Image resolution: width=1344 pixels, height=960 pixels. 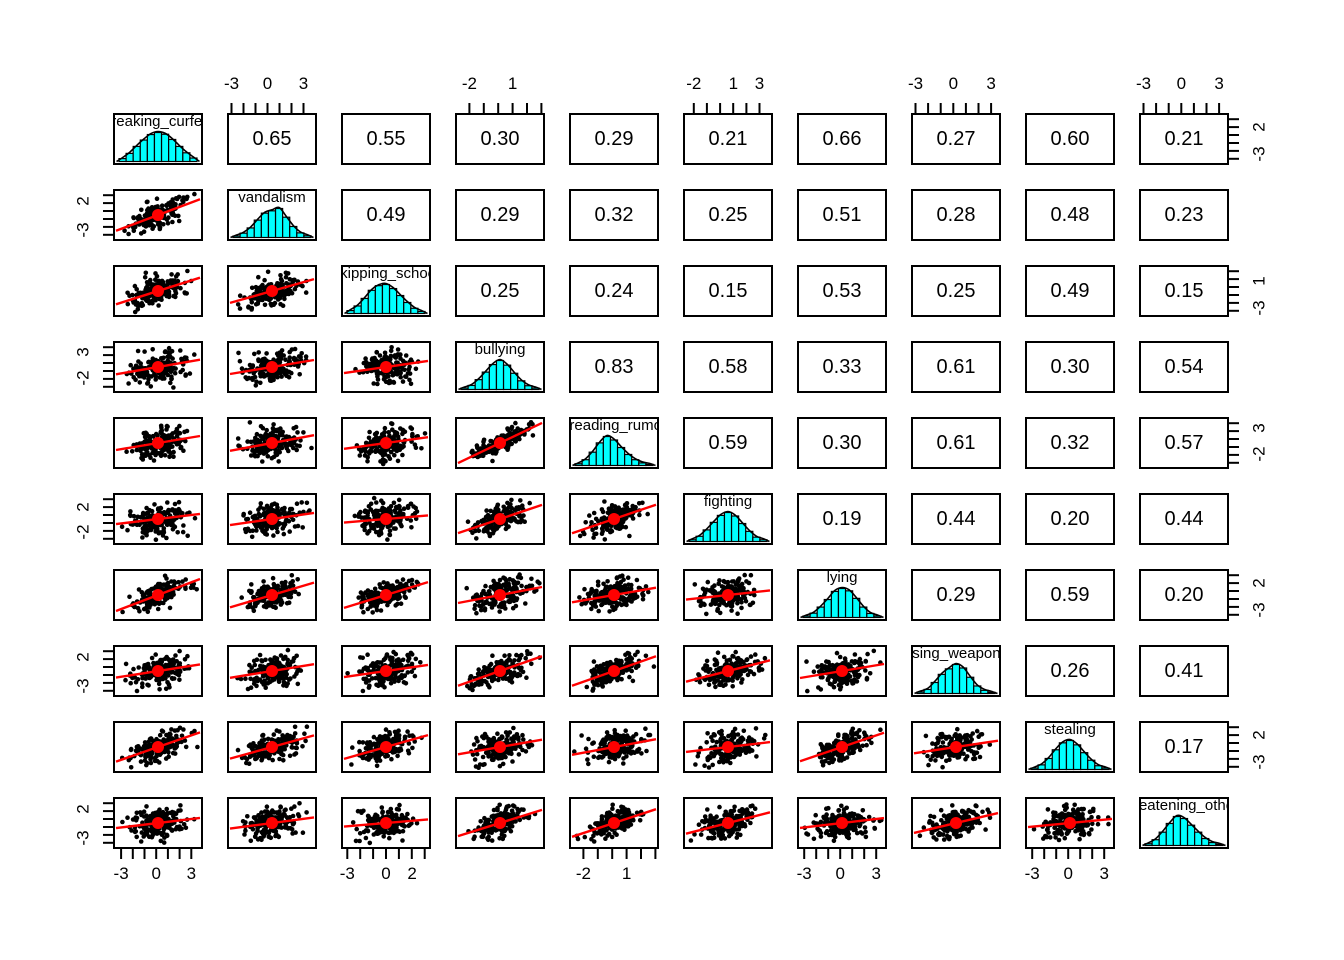 What do you see at coordinates (1070, 139) in the screenshot?
I see `cell-corr-r1c9: 0.60` at bounding box center [1070, 139].